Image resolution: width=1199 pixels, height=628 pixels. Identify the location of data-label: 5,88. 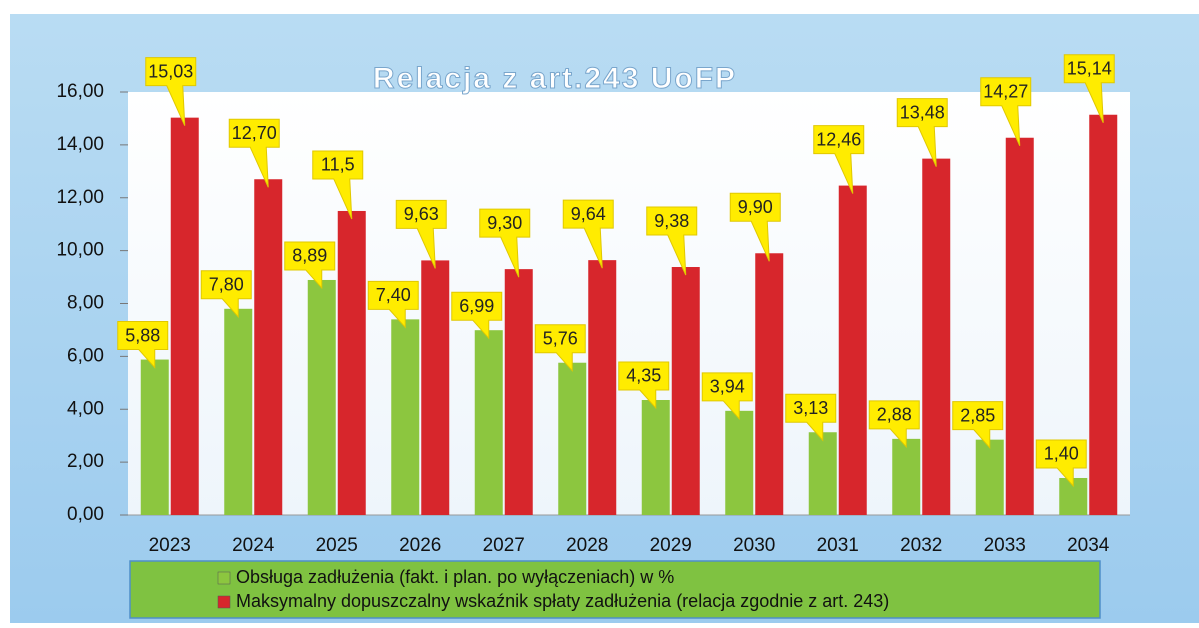
(143, 345).